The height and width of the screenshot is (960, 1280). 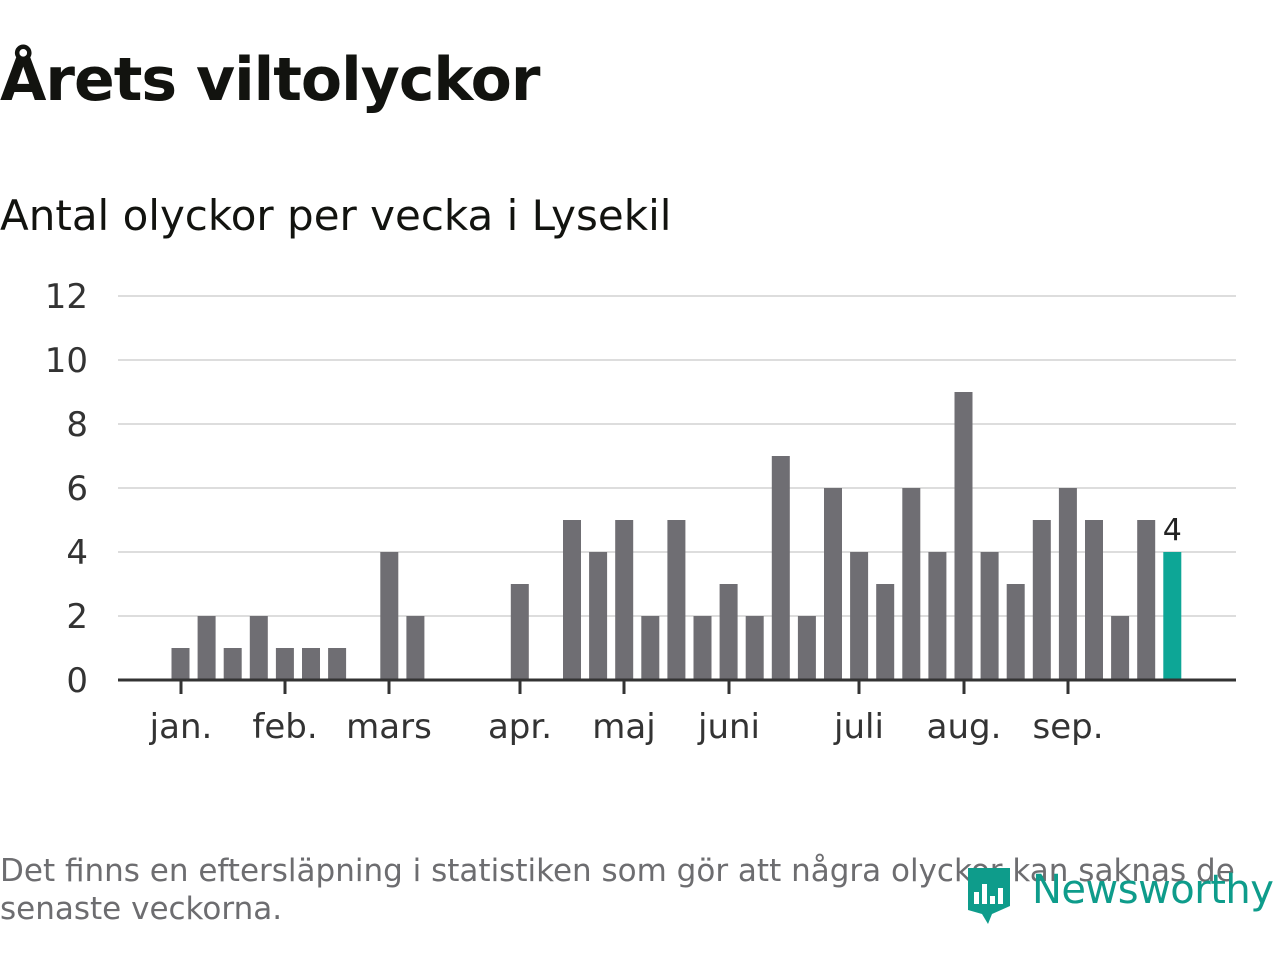 What do you see at coordinates (858, 727) in the screenshot?
I see `x-tick-label: juli` at bounding box center [858, 727].